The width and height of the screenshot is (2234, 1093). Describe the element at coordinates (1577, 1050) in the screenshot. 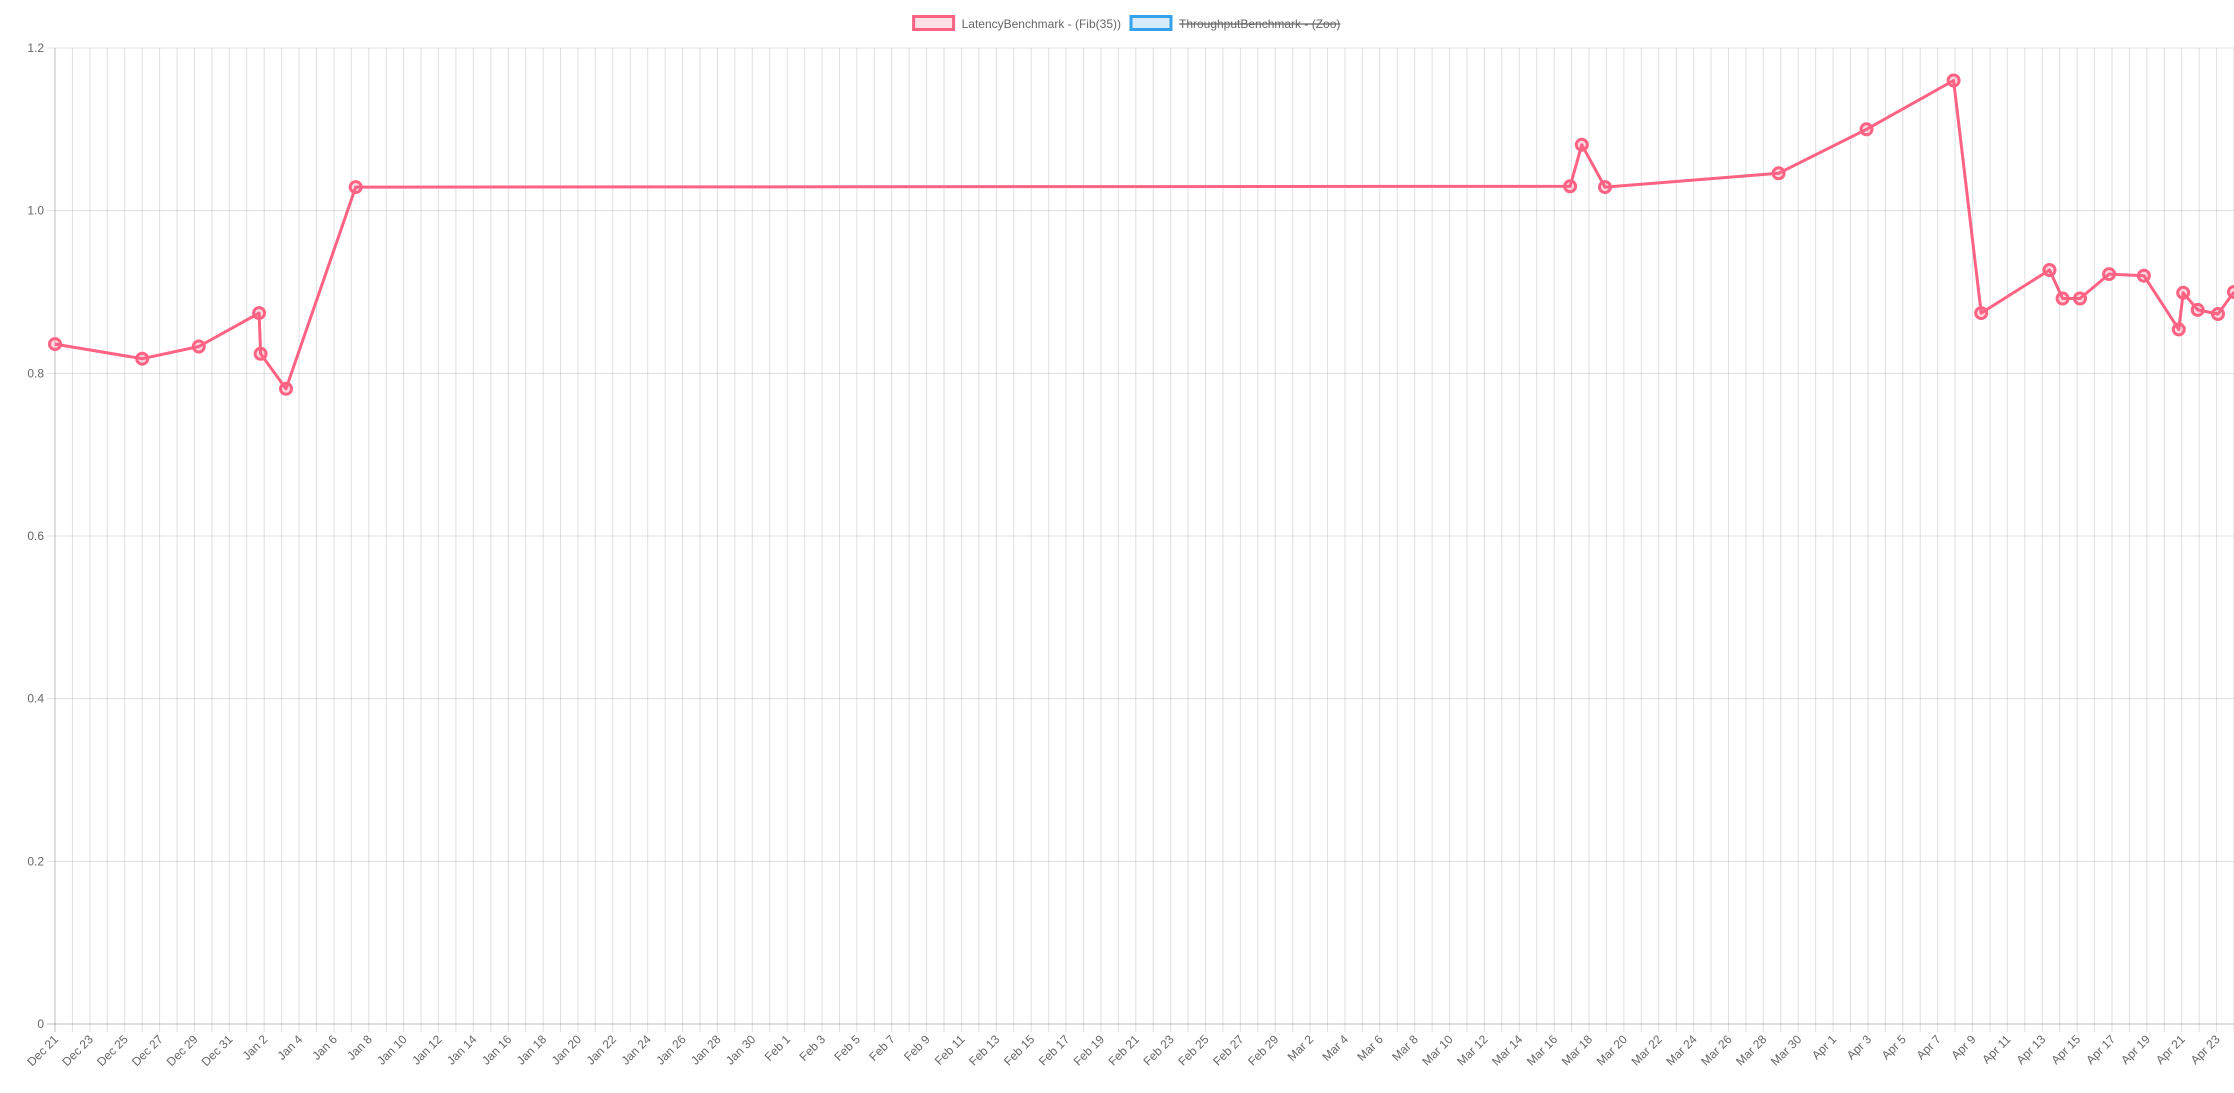

I see `x-tick-label: Mar 18` at that location.